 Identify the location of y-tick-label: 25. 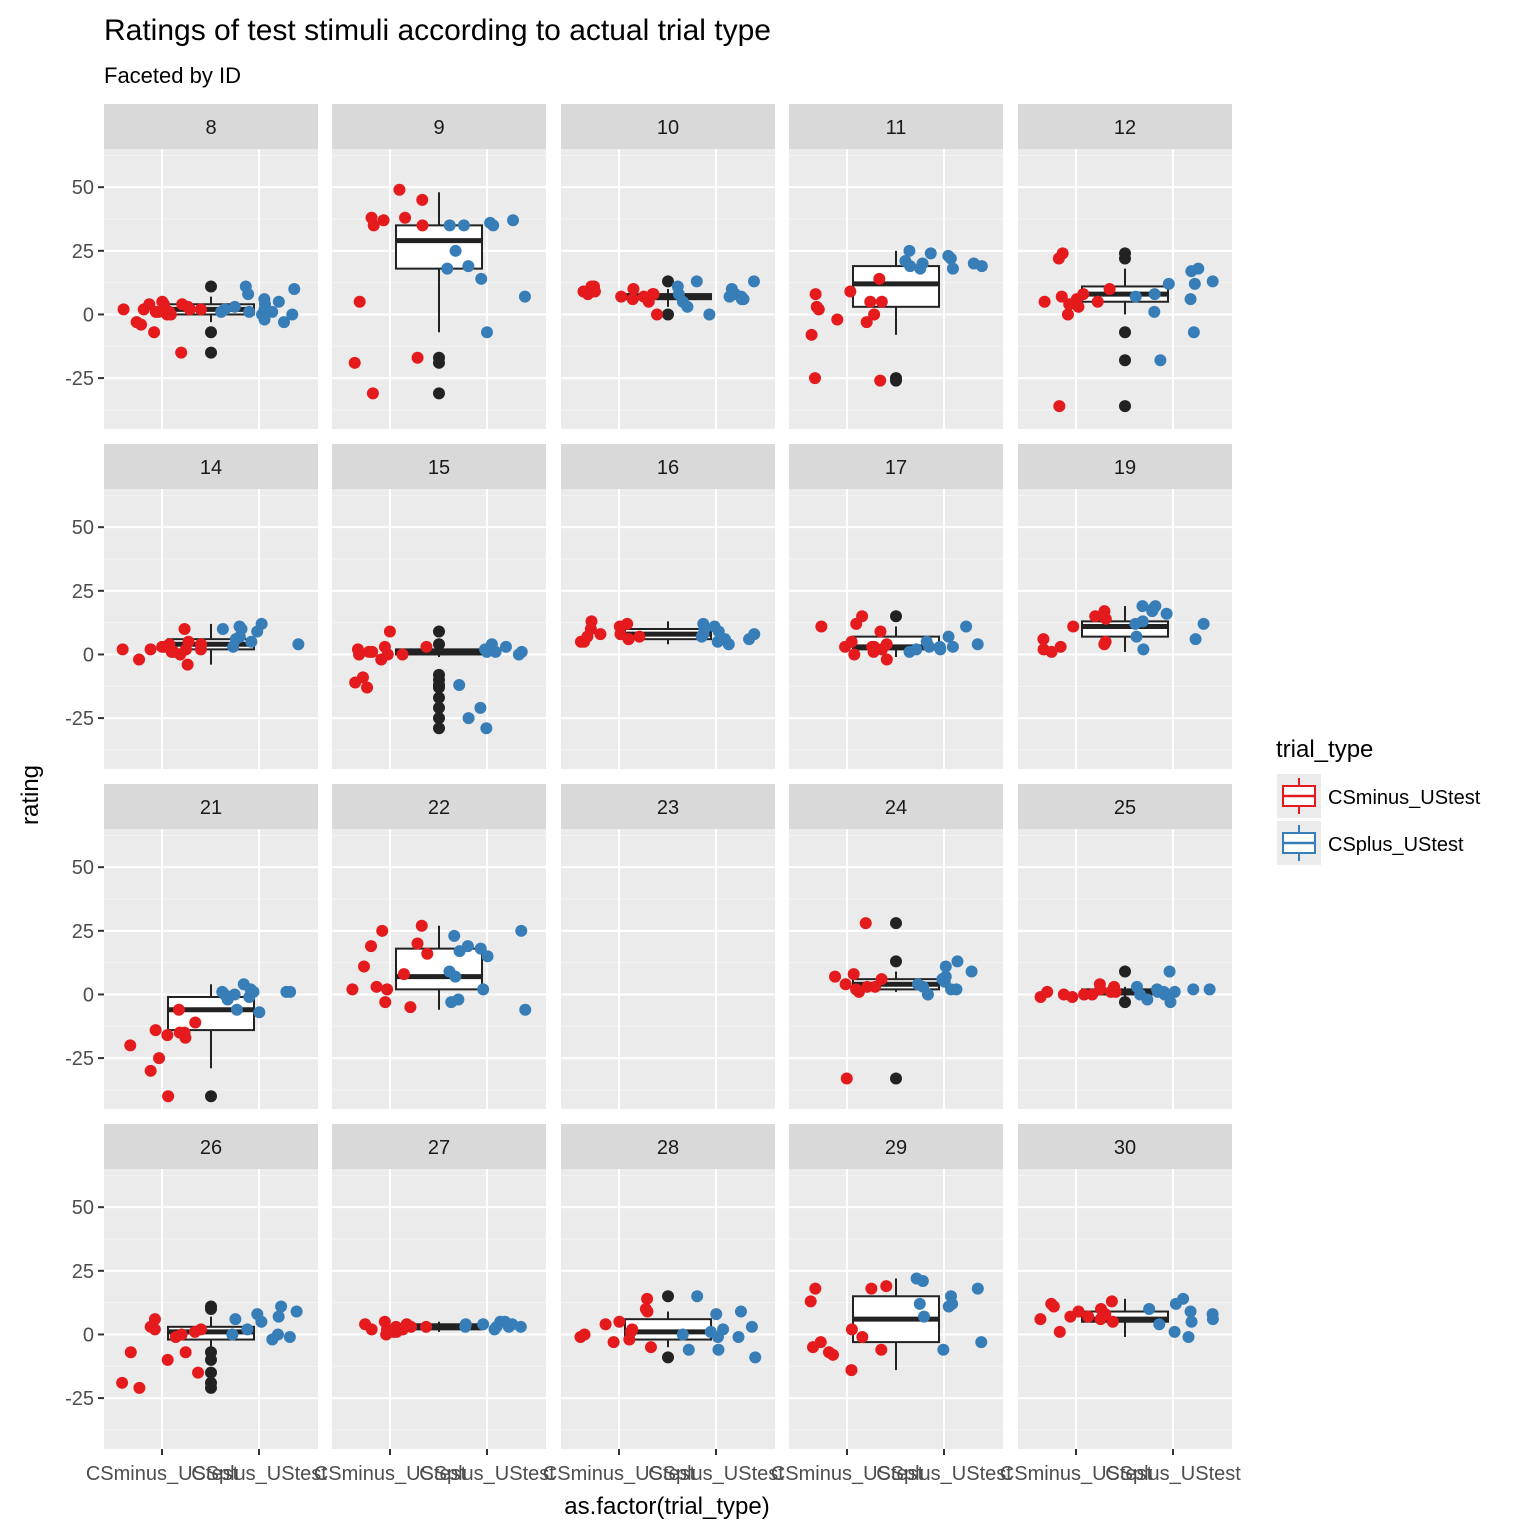
(83, 932).